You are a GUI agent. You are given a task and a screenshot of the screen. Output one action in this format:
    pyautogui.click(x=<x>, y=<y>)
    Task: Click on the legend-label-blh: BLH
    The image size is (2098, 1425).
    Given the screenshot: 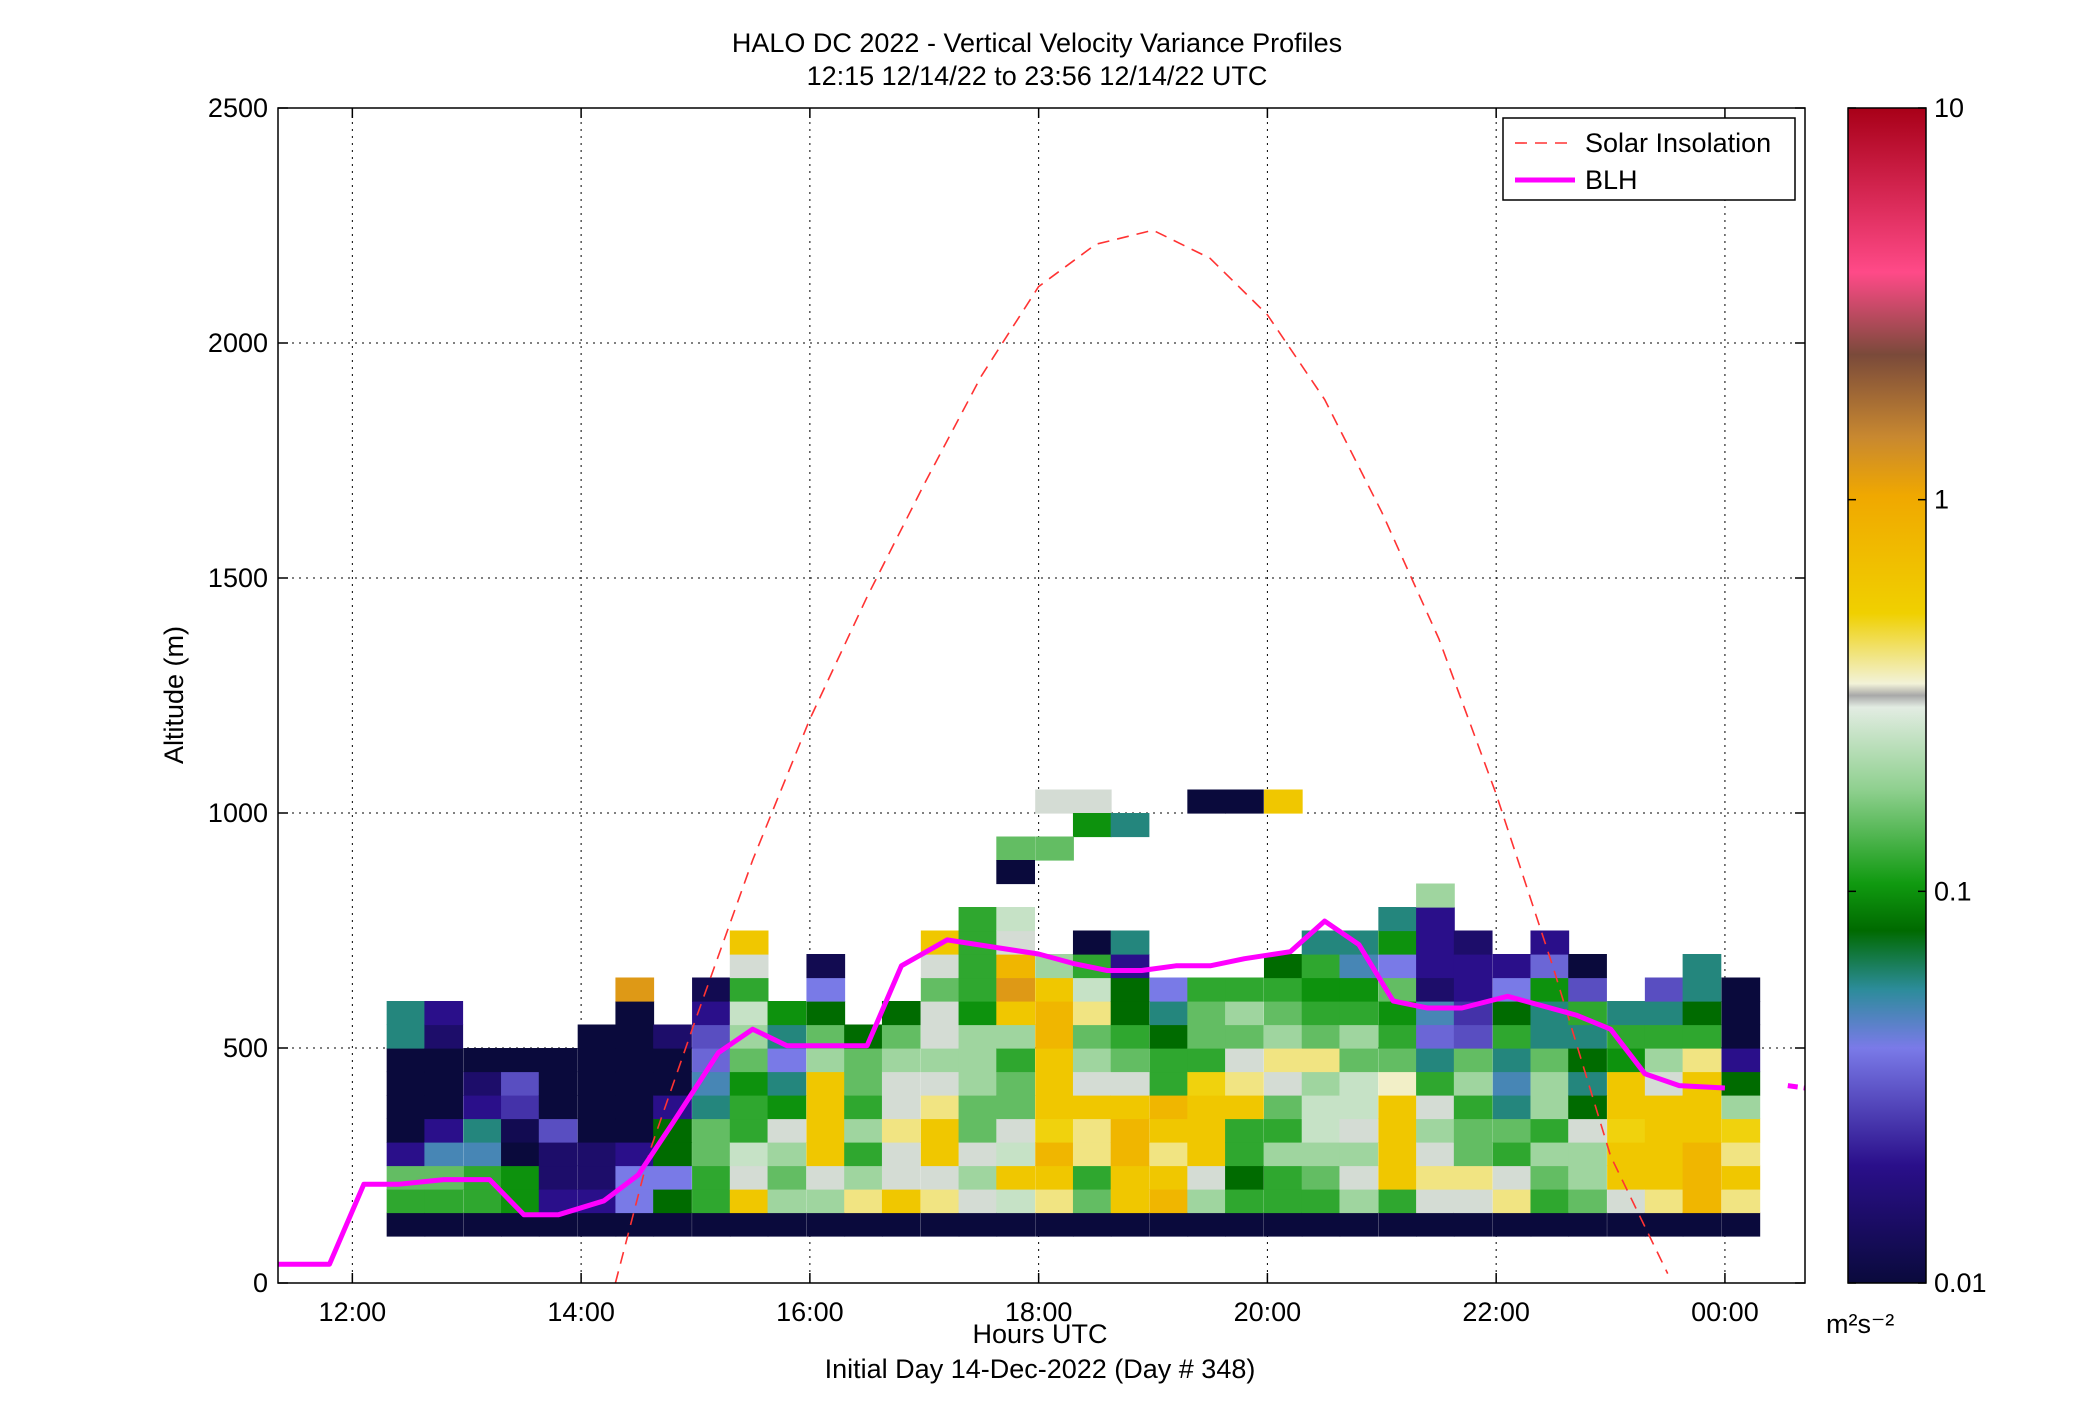 What is the action you would take?
    pyautogui.click(x=1611, y=180)
    